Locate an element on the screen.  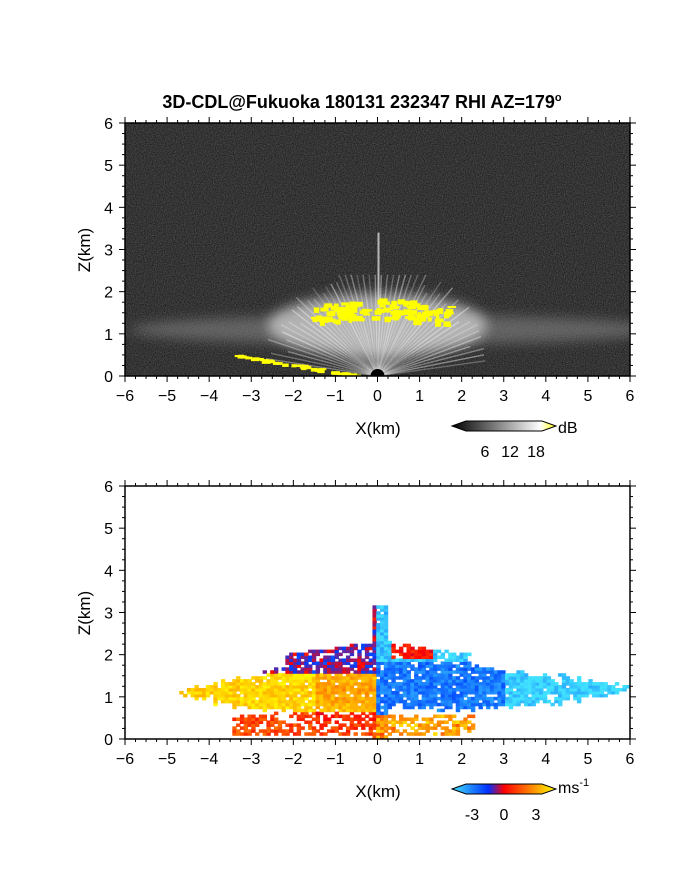
power-low-return-cell is located at coordinates (259, 359).